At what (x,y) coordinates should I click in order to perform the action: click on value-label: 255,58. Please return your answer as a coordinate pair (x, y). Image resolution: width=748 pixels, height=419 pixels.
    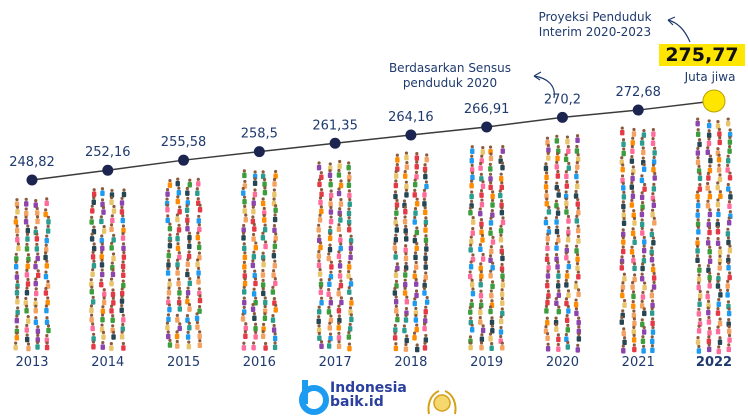
    Looking at the image, I should click on (184, 142).